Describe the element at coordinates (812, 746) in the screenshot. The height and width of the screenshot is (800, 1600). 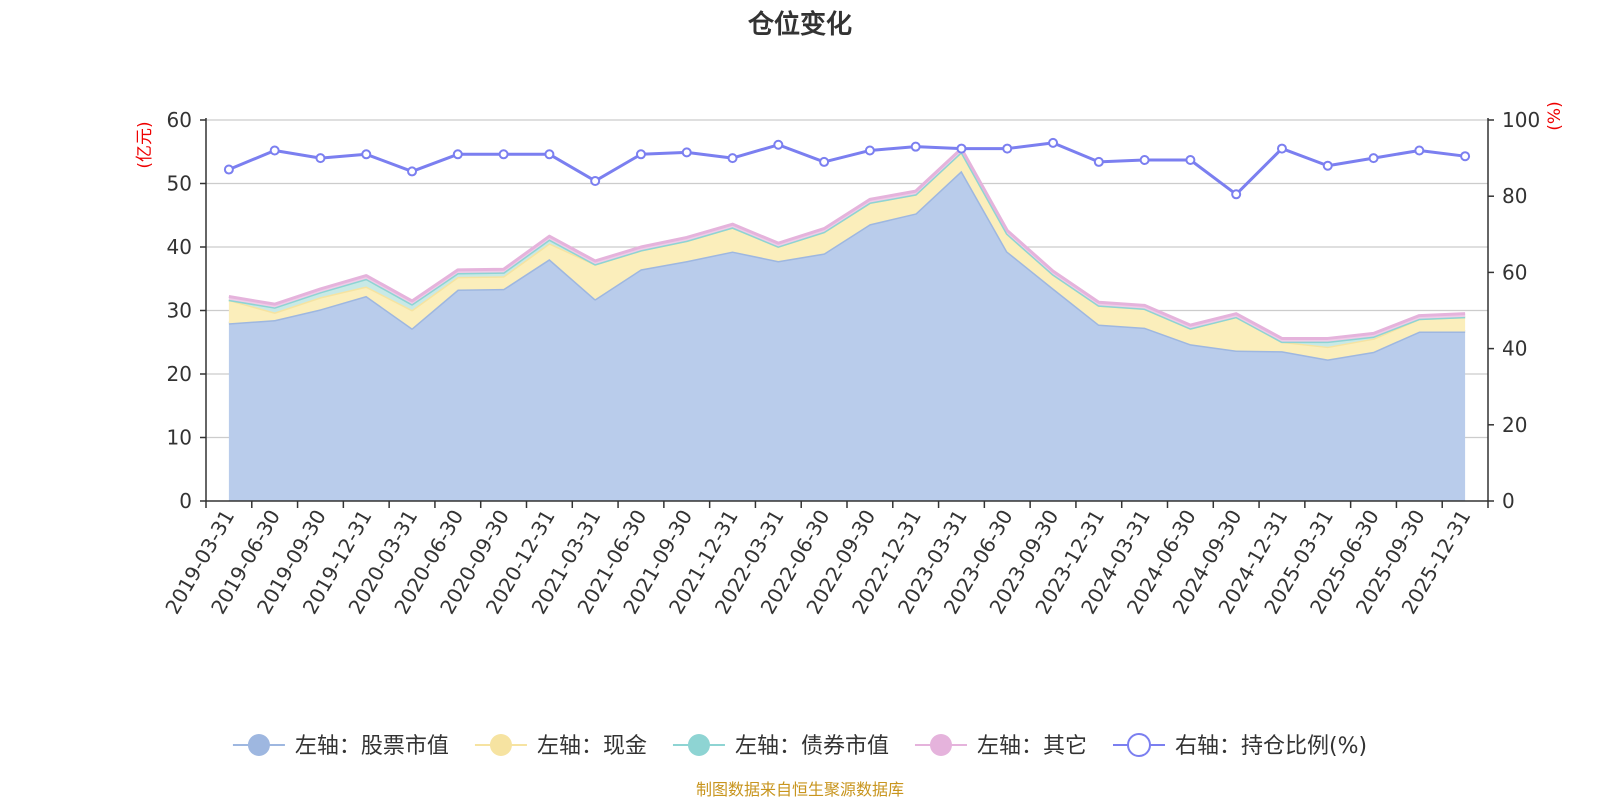
I see `legend-label: 左轴：债券市值` at that location.